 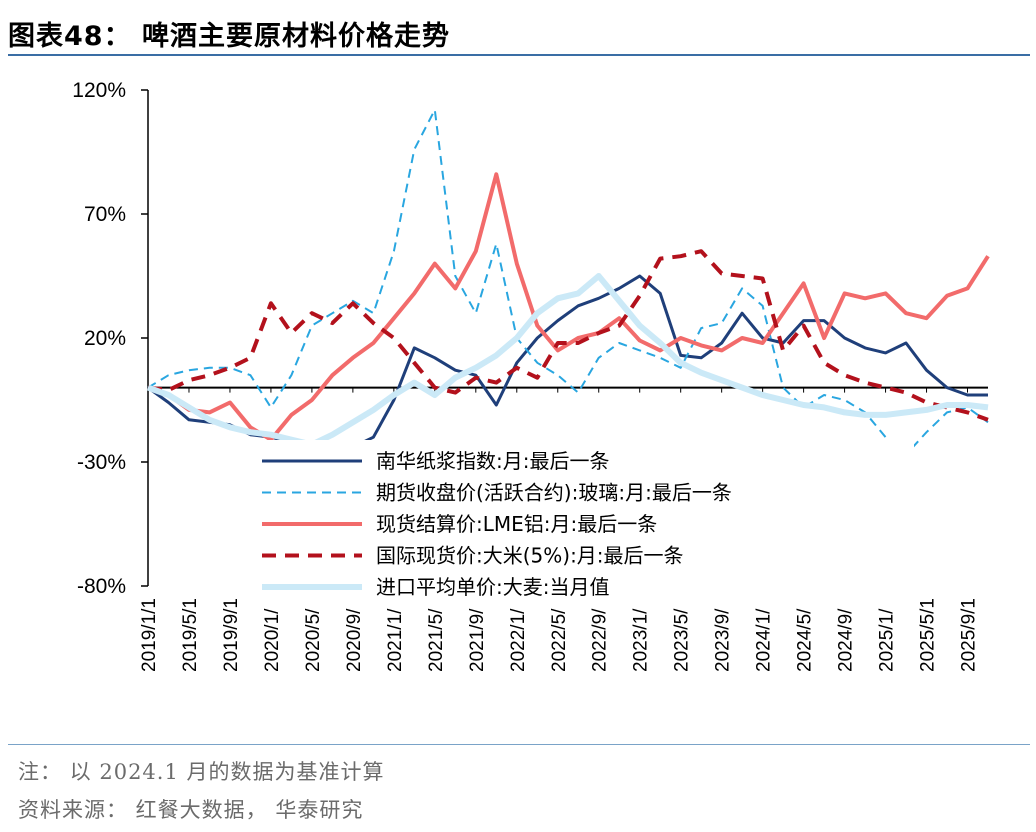 I want to click on x-tick-label: 2025/5/1, so click(x=928, y=635).